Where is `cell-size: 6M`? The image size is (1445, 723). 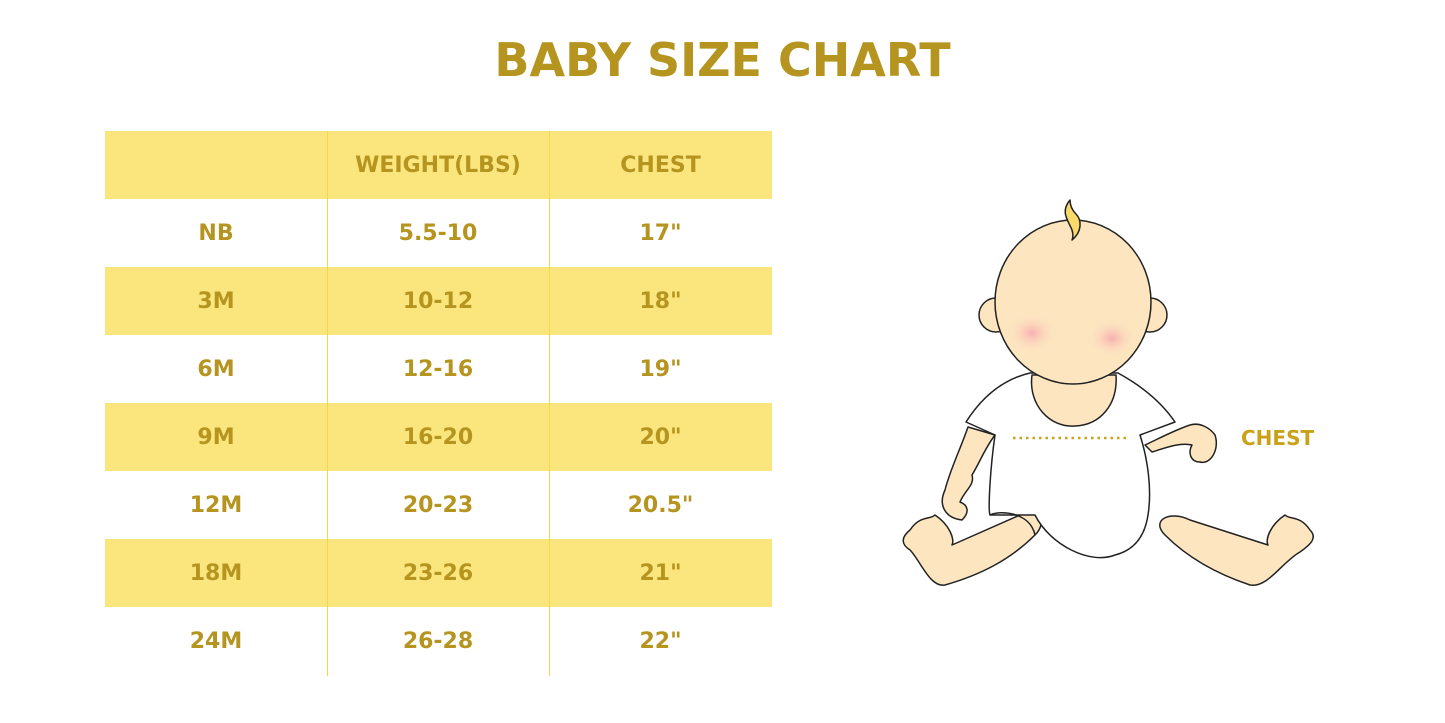
cell-size: 6M is located at coordinates (216, 369).